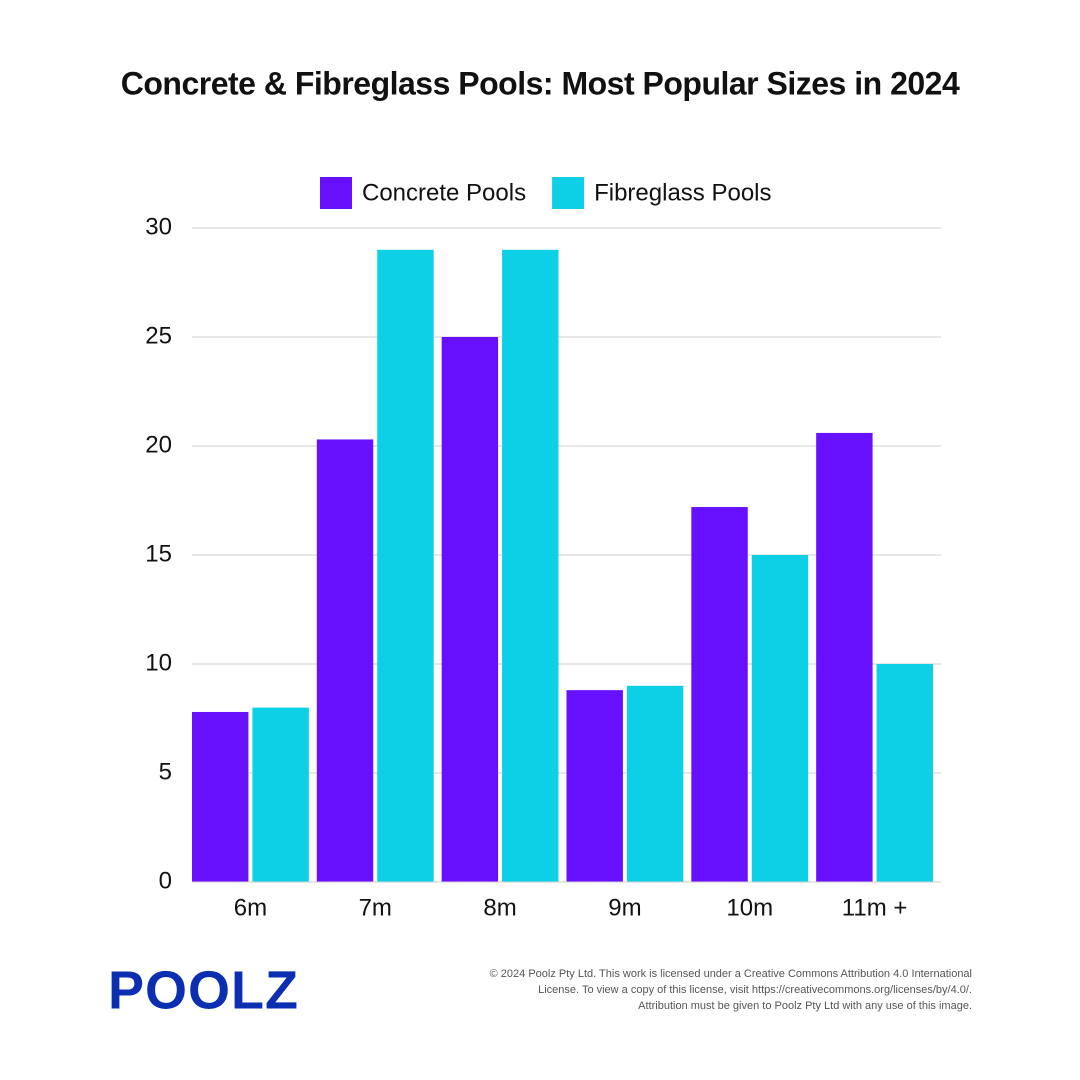 This screenshot has width=1080, height=1080. Describe the element at coordinates (875, 907) in the screenshot. I see `x-tick-label: 11m +` at that location.